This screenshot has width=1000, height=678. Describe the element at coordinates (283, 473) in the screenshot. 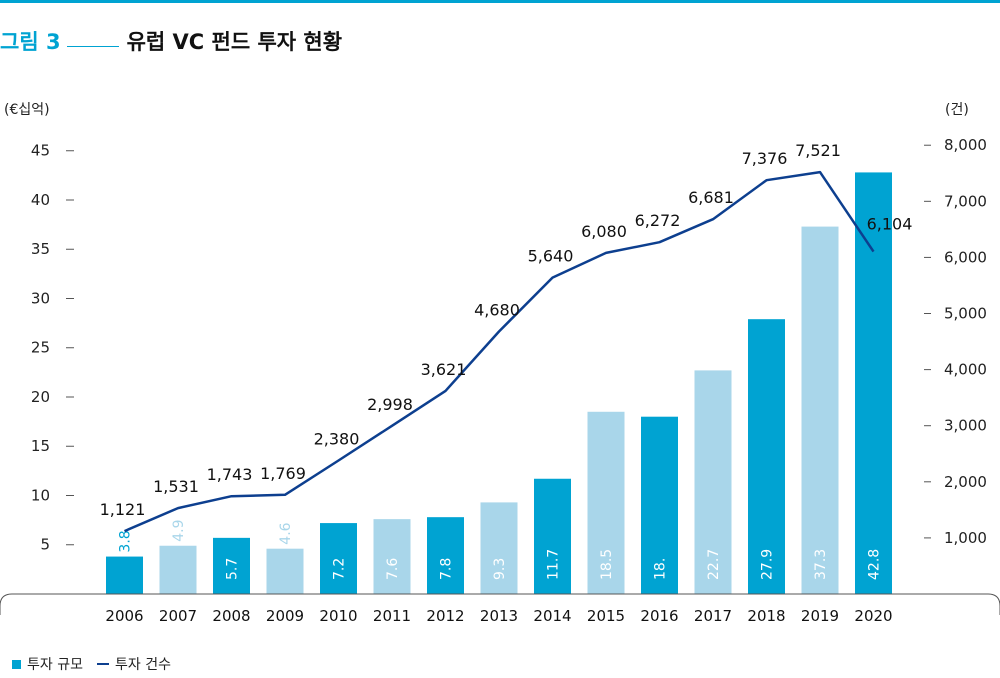

I see `count-value-label: 1,769` at that location.